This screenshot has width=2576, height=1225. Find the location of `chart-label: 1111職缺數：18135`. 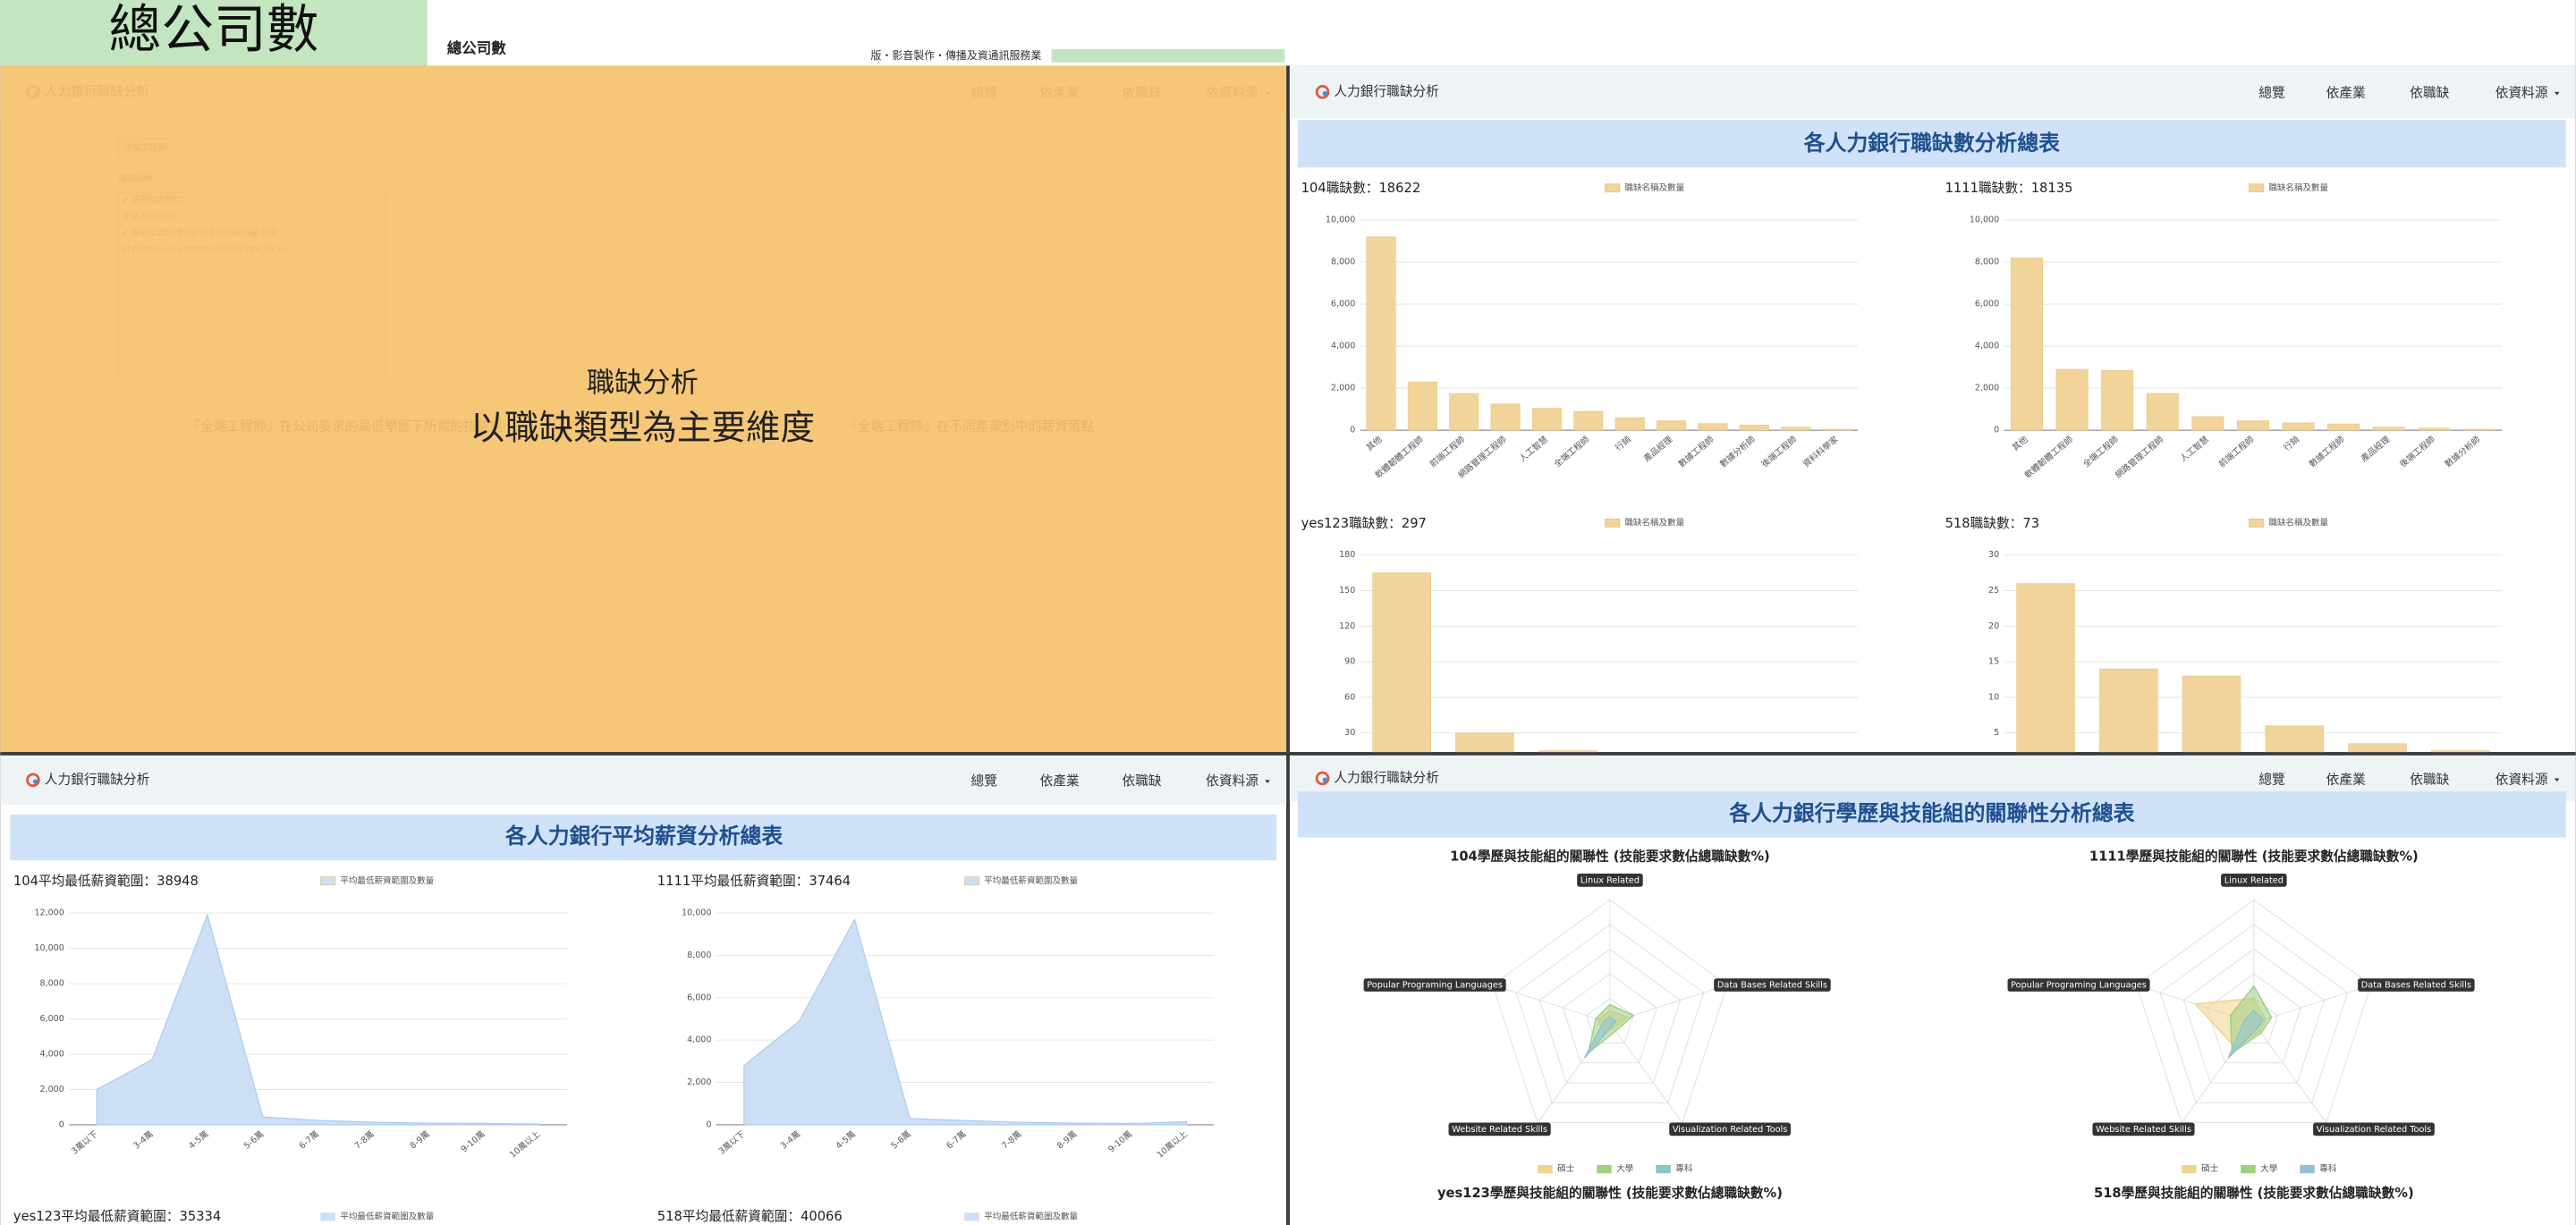

chart-label: 1111職缺數：18135 is located at coordinates (2009, 188).